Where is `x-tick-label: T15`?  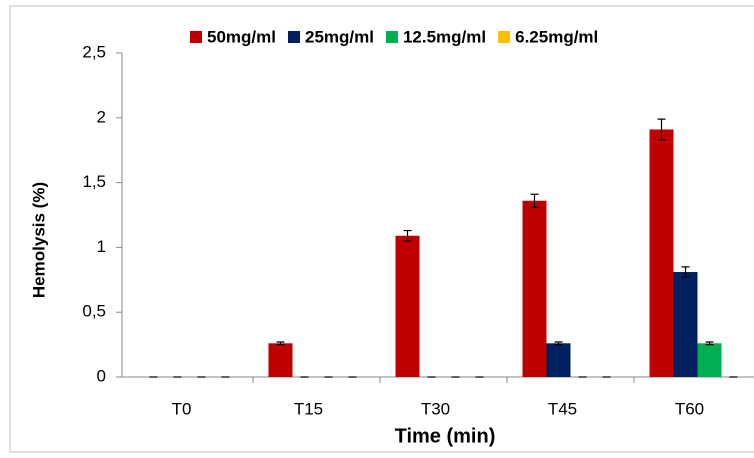
x-tick-label: T15 is located at coordinates (308, 408).